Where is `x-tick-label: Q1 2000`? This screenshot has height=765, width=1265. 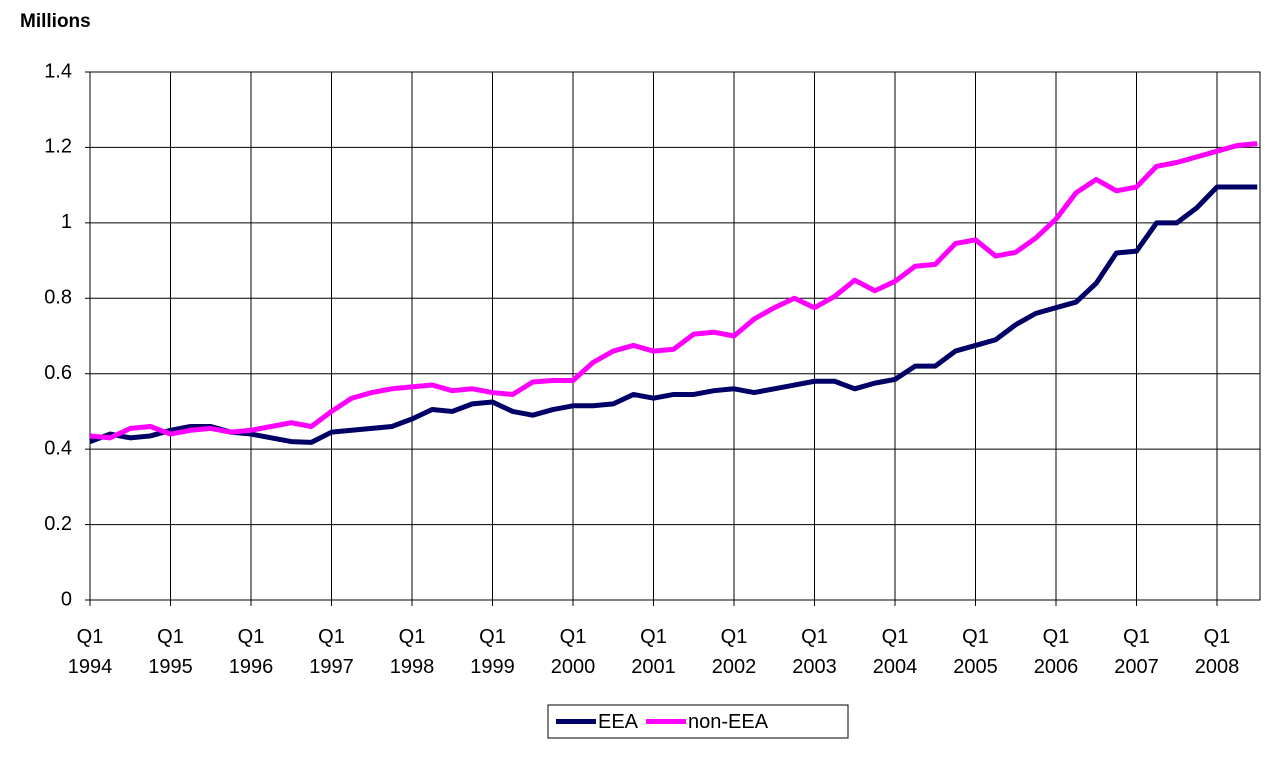
x-tick-label: Q1 2000 is located at coordinates (573, 652).